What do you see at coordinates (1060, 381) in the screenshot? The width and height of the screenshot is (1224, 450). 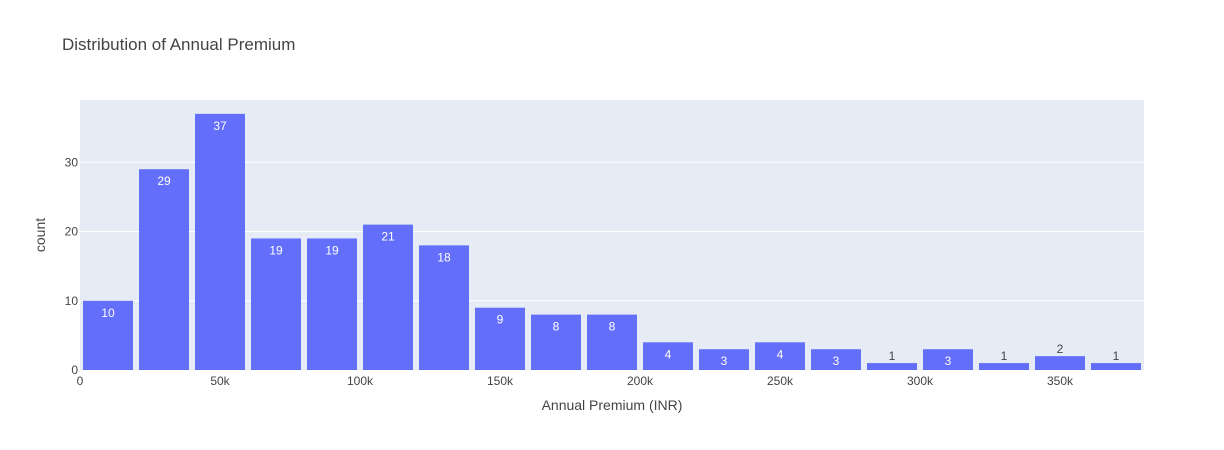 I see `x-tick-label: 350k` at bounding box center [1060, 381].